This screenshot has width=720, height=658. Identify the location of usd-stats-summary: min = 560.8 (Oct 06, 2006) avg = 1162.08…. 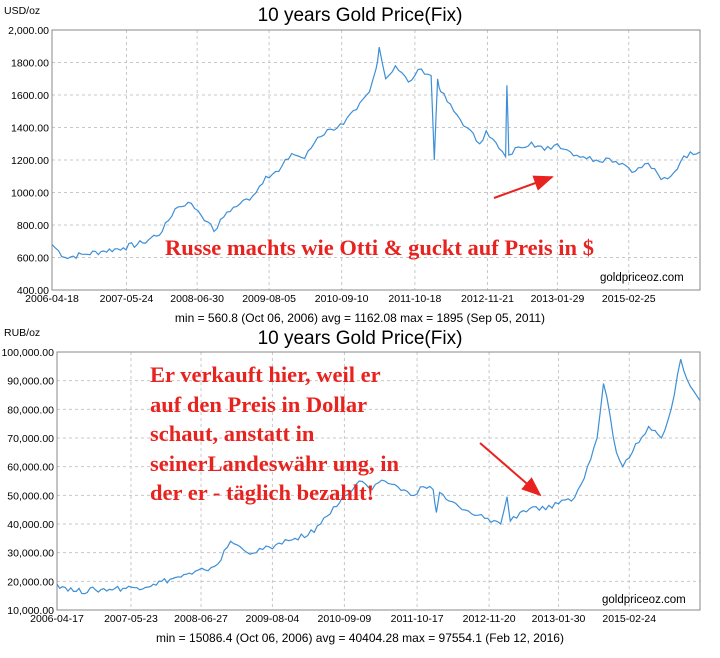
(360, 318).